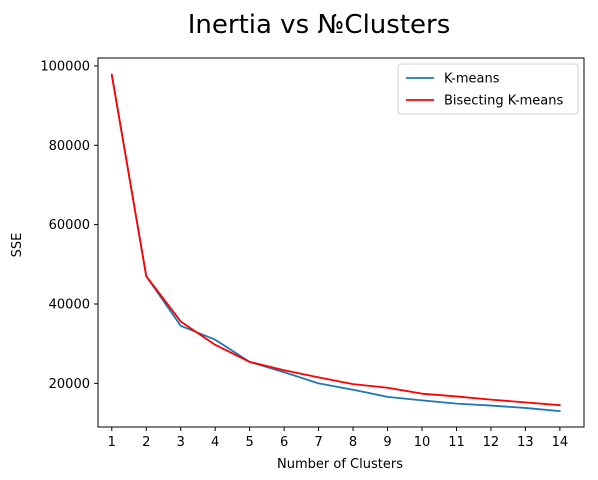 The image size is (598, 480). I want to click on legend: K-means Bisecting K-means, so click(488, 89).